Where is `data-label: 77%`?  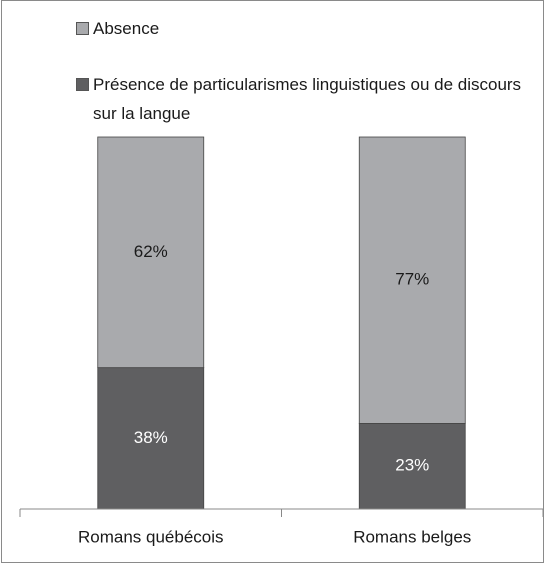 data-label: 77% is located at coordinates (412, 279).